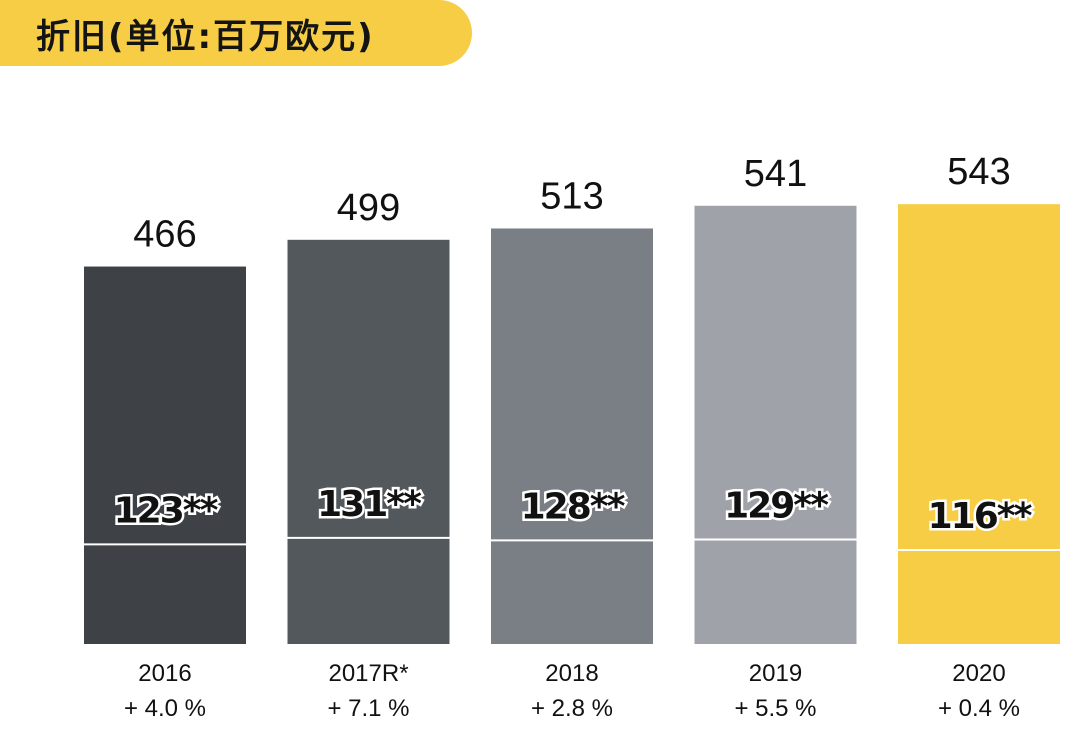 The image size is (1080, 734). Describe the element at coordinates (980, 516) in the screenshot. I see `sub-value-label: 116**` at that location.